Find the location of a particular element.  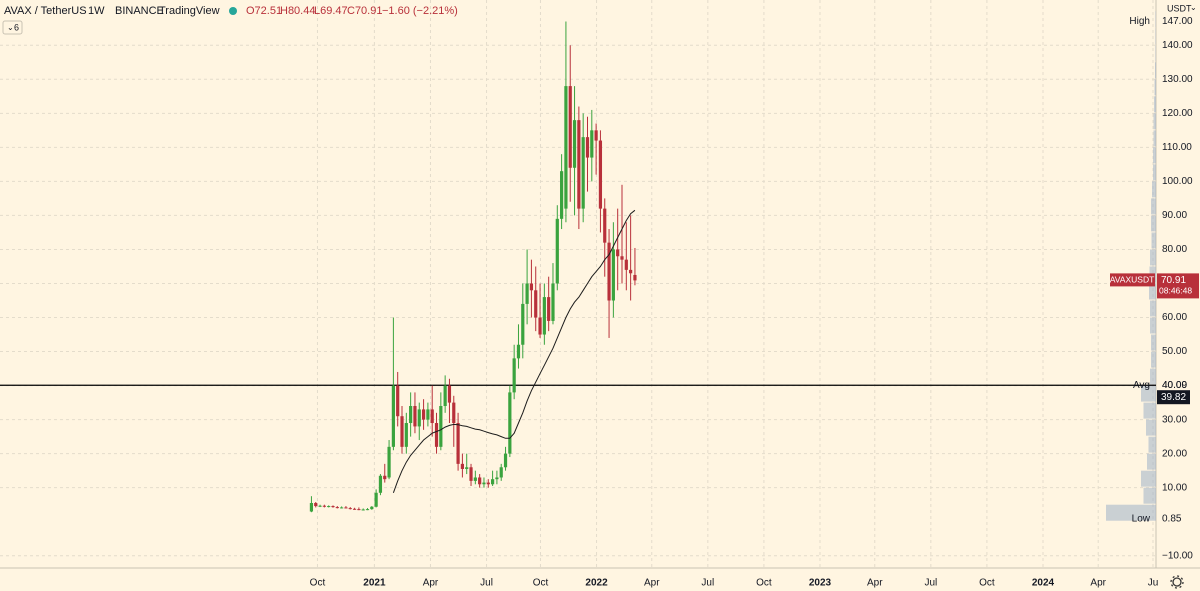

x-tick-label: 2021 is located at coordinates (374, 583).